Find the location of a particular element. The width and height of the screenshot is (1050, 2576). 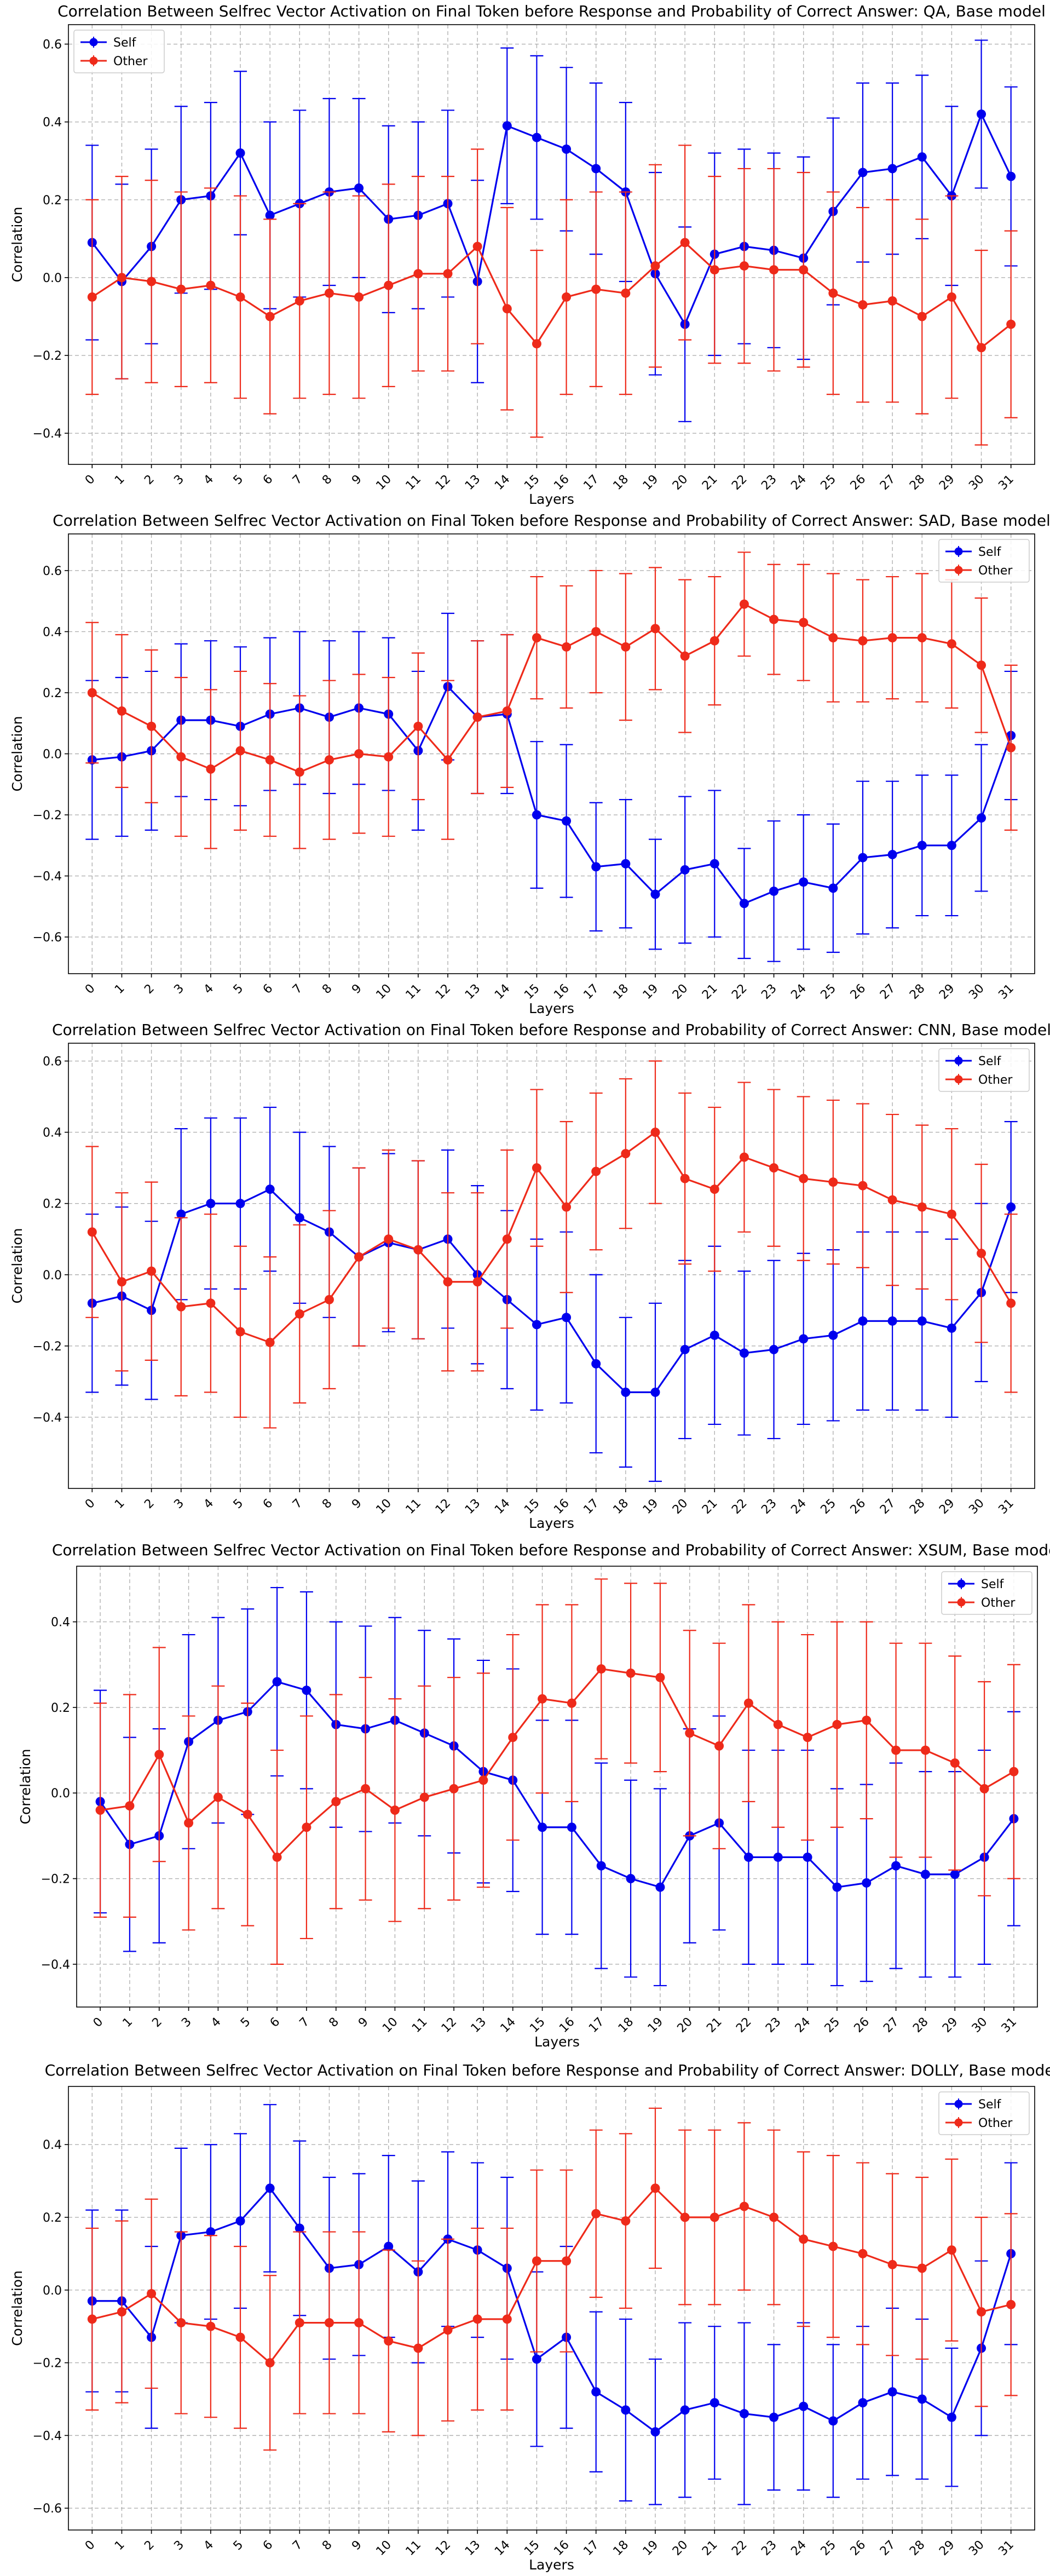

x-tick-label: 29 is located at coordinates (947, 992).